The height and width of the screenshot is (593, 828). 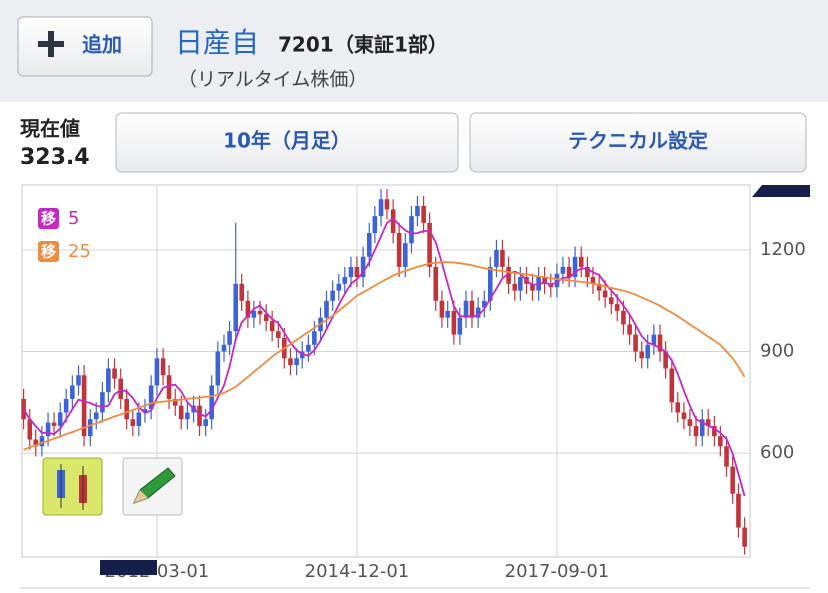 I want to click on price: 323.4, so click(x=55, y=157).